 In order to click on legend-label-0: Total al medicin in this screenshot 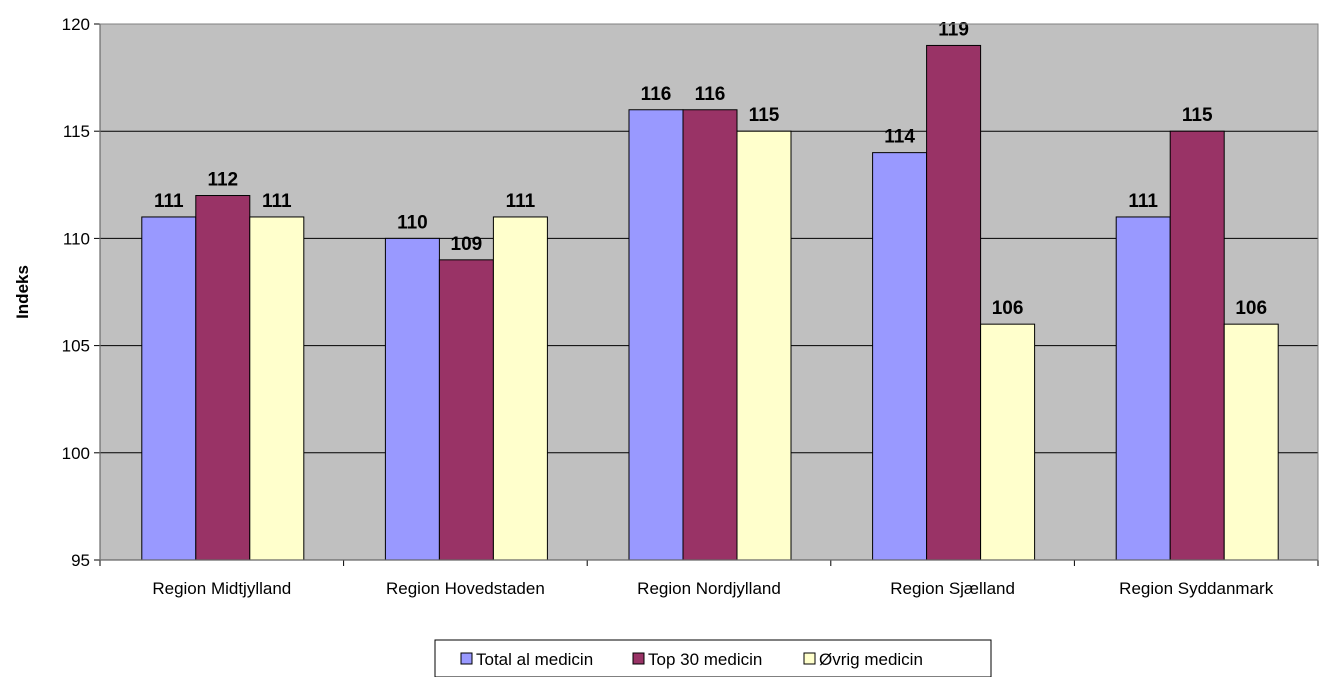, I will do `click(534, 659)`.